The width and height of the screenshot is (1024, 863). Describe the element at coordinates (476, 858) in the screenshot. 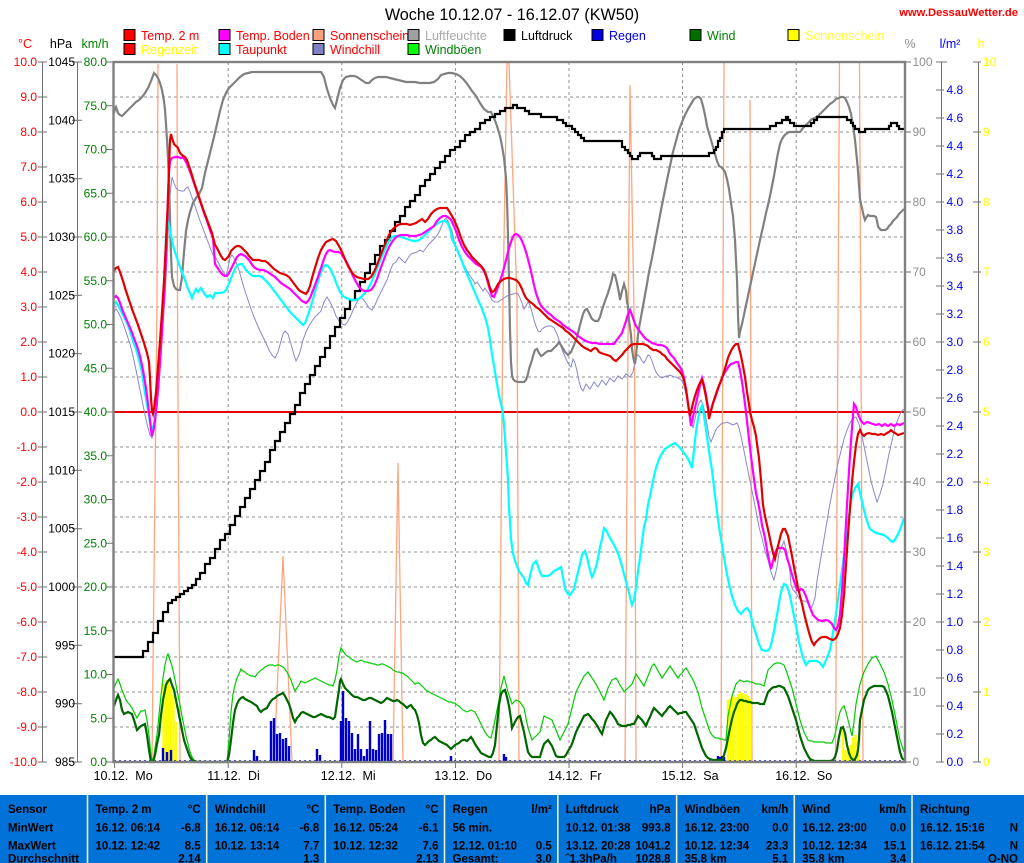

I see `svg-text: Gesamt:` at that location.